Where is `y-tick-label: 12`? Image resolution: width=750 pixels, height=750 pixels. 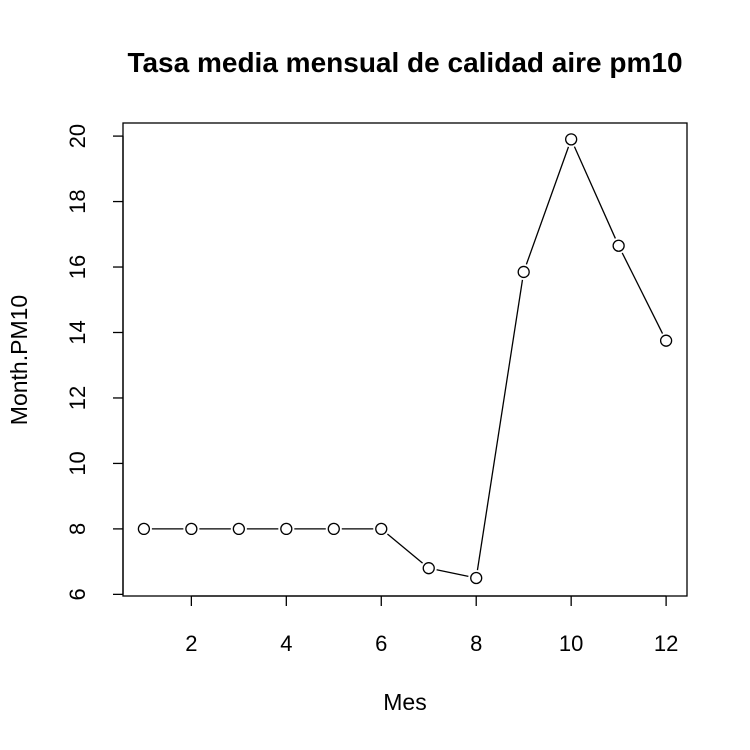
y-tick-label: 12 is located at coordinates (77, 398).